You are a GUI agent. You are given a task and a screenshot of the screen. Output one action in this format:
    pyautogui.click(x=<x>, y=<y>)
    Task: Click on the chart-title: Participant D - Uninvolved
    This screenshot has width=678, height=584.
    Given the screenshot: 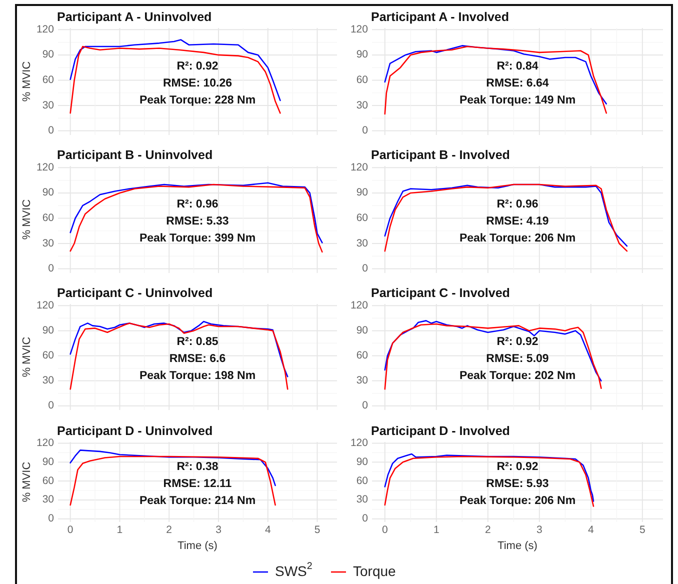 What is the action you would take?
    pyautogui.click(x=135, y=431)
    